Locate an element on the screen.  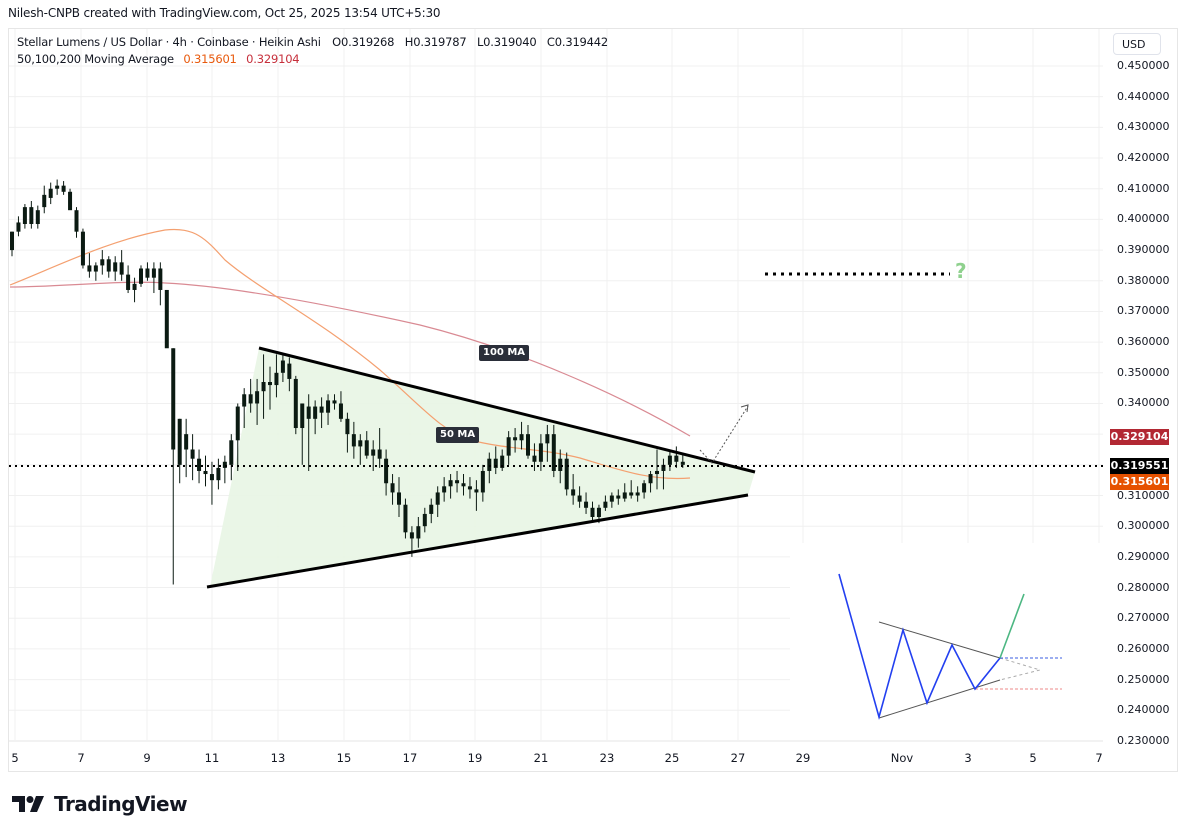
time-tick-label: 3 is located at coordinates (968, 758).